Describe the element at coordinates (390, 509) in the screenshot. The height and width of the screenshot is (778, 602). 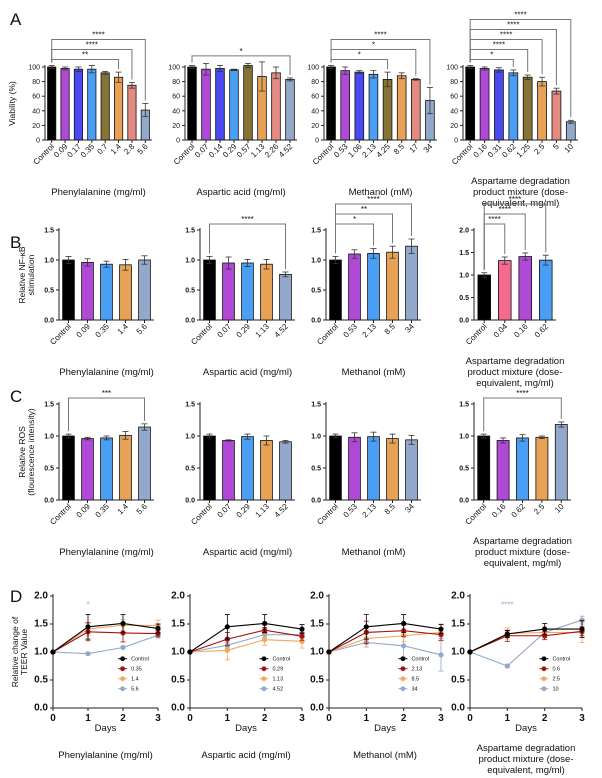
I see `x-tick-label: 8.5` at that location.